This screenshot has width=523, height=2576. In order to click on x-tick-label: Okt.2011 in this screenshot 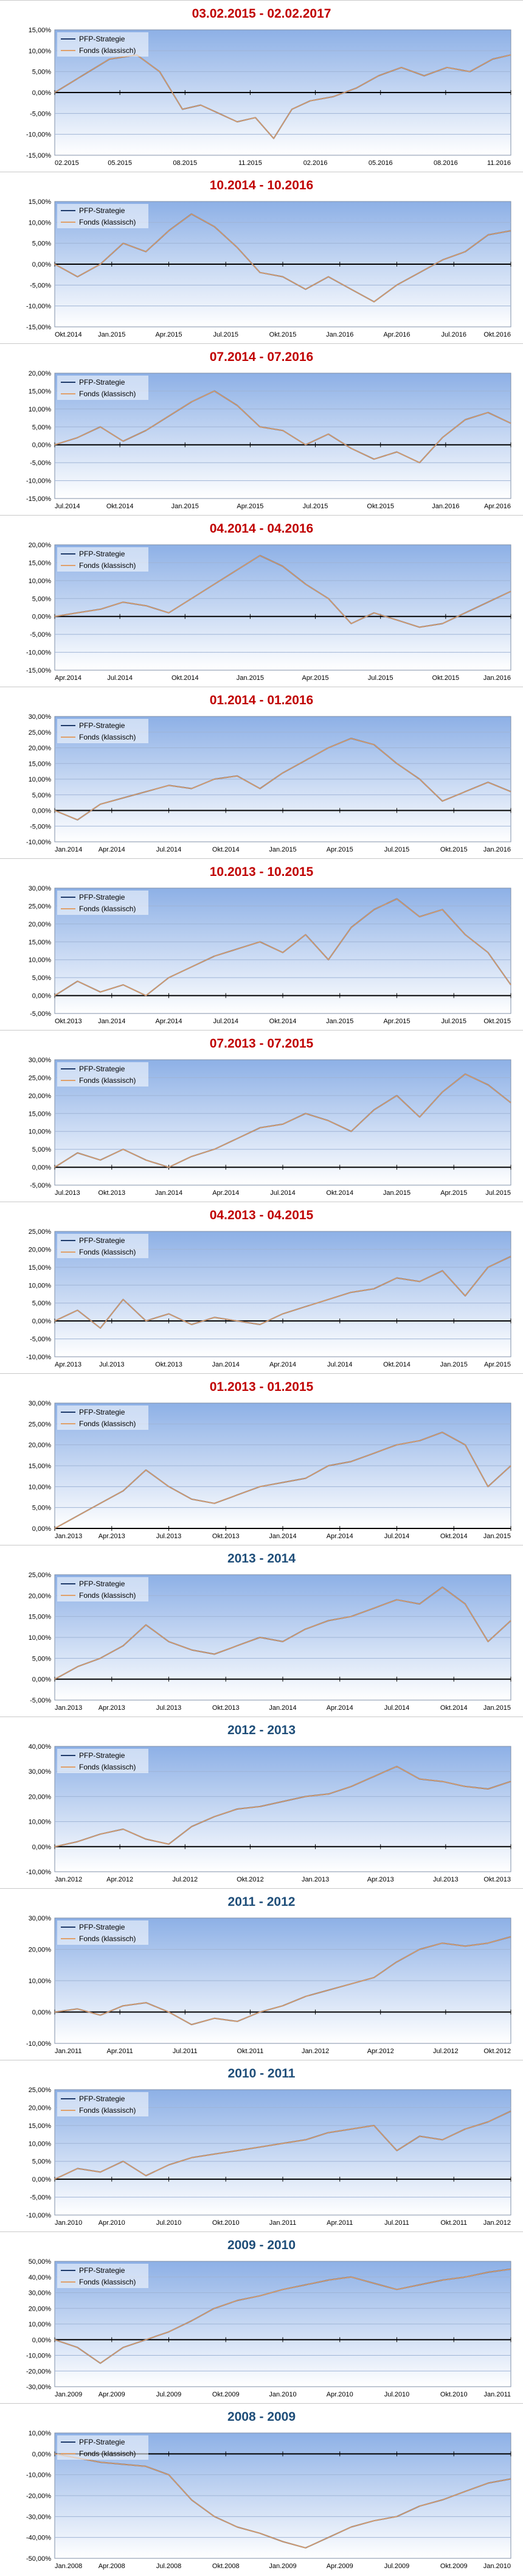, I will do `click(251, 2051)`.